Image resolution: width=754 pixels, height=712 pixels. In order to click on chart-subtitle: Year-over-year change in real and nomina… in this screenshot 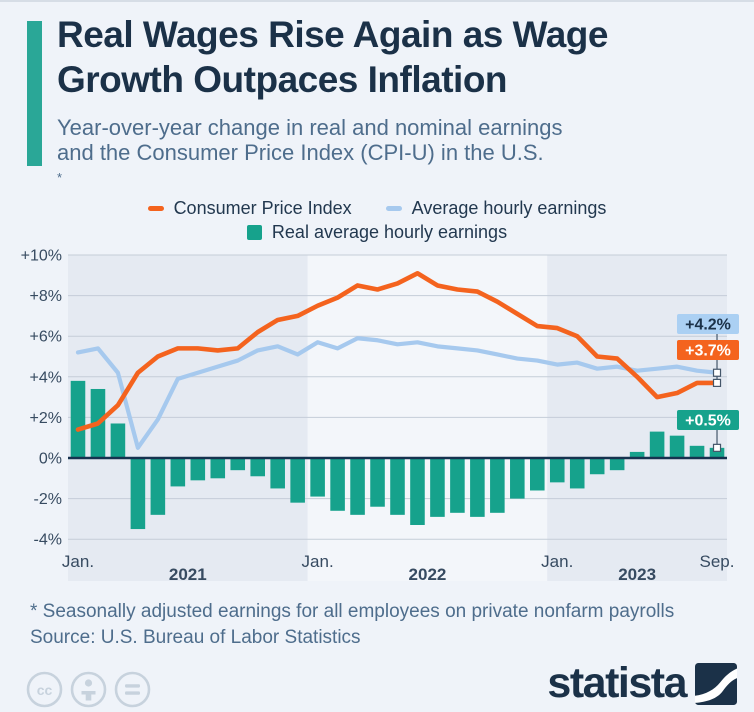, I will do `click(310, 155)`.